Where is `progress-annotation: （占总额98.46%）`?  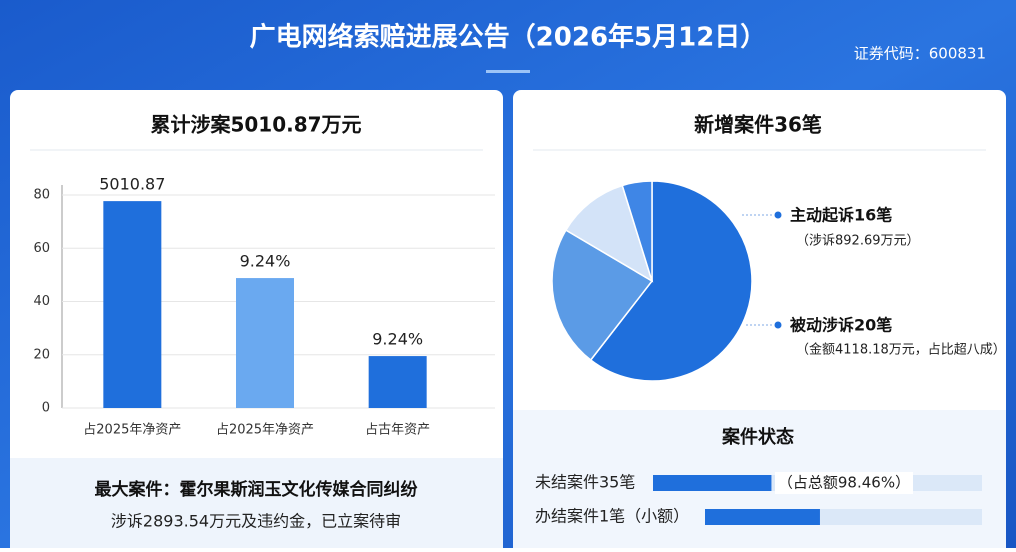
progress-annotation: （占总额98.46%） is located at coordinates (844, 483).